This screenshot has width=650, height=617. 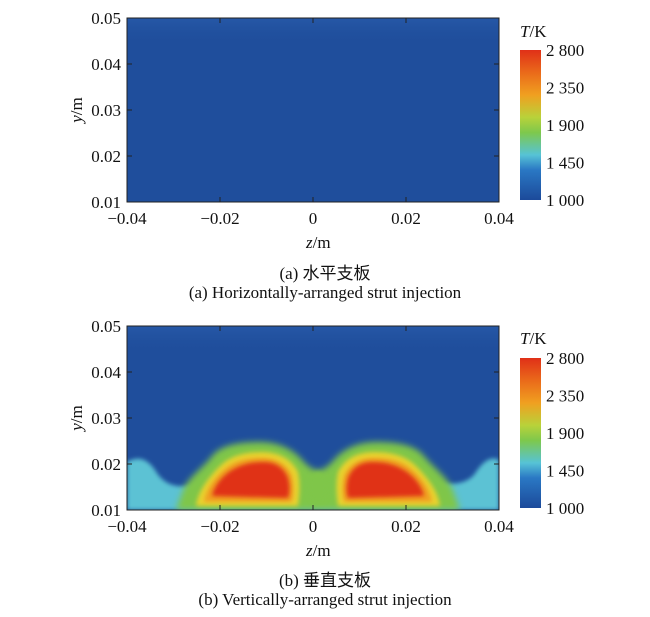 What do you see at coordinates (76, 419) in the screenshot?
I see `y-axis-label-b: y/m` at bounding box center [76, 419].